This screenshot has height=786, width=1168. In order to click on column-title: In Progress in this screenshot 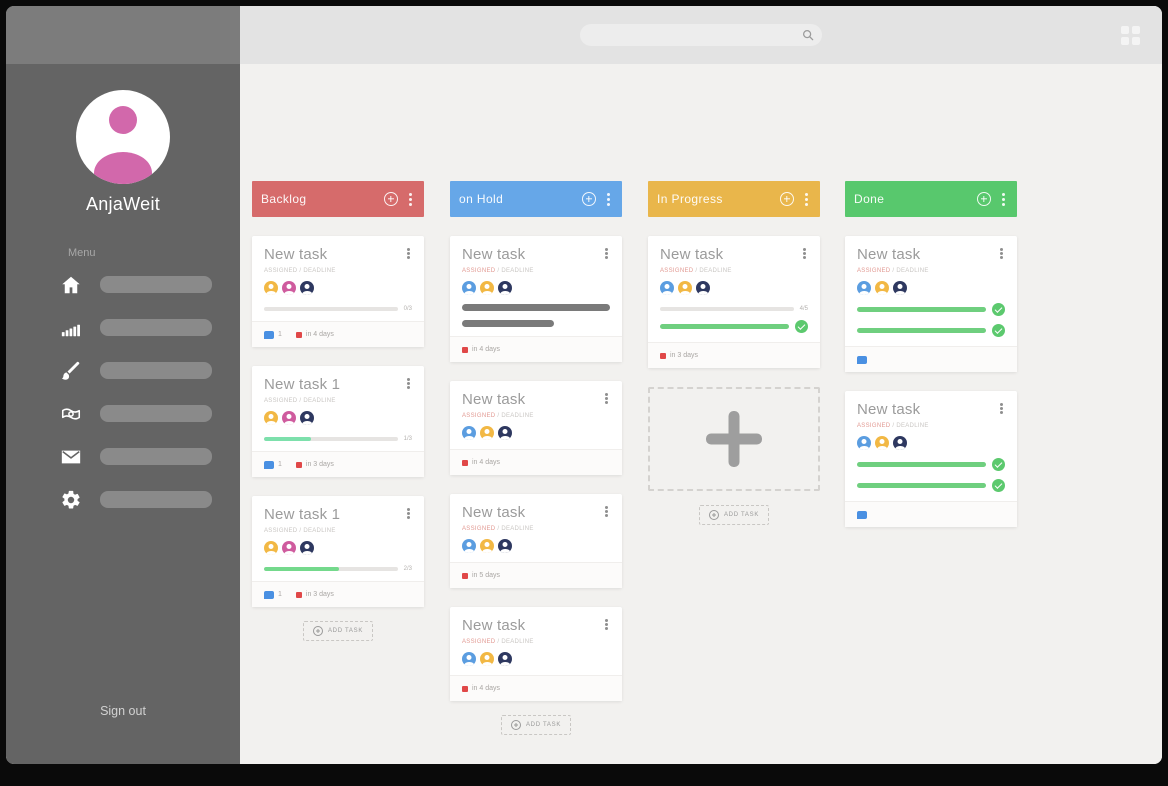, I will do `click(690, 199)`.